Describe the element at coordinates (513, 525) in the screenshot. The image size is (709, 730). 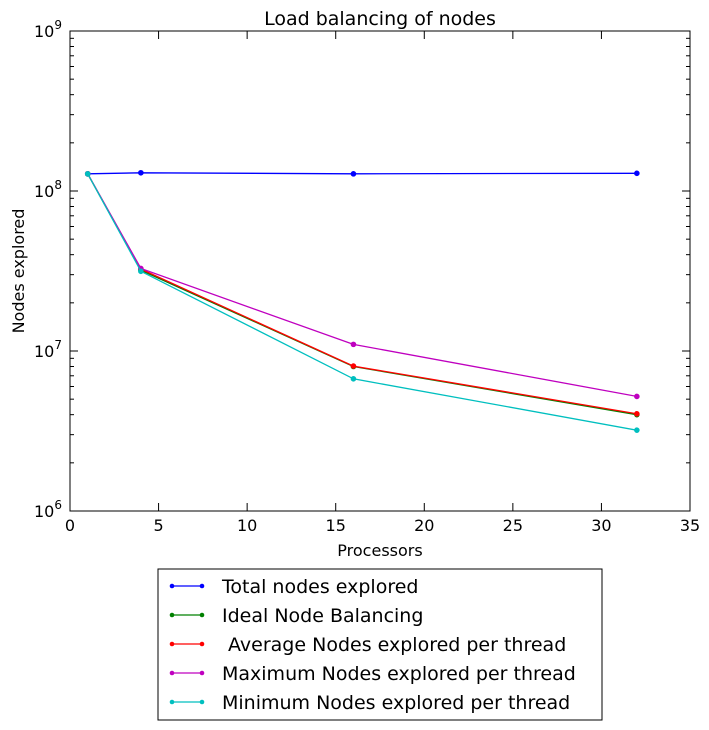
I see `x-tick-label: 25` at that location.